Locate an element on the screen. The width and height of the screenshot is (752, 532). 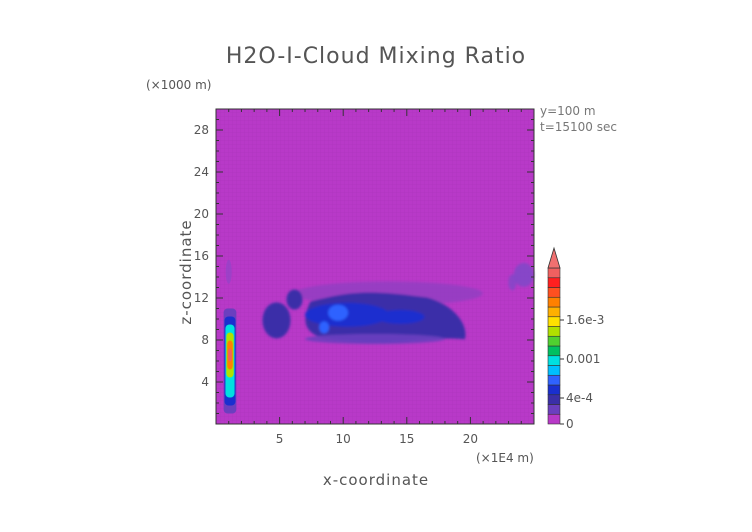
x-unit-label: (×1E4 m) is located at coordinates (505, 458).